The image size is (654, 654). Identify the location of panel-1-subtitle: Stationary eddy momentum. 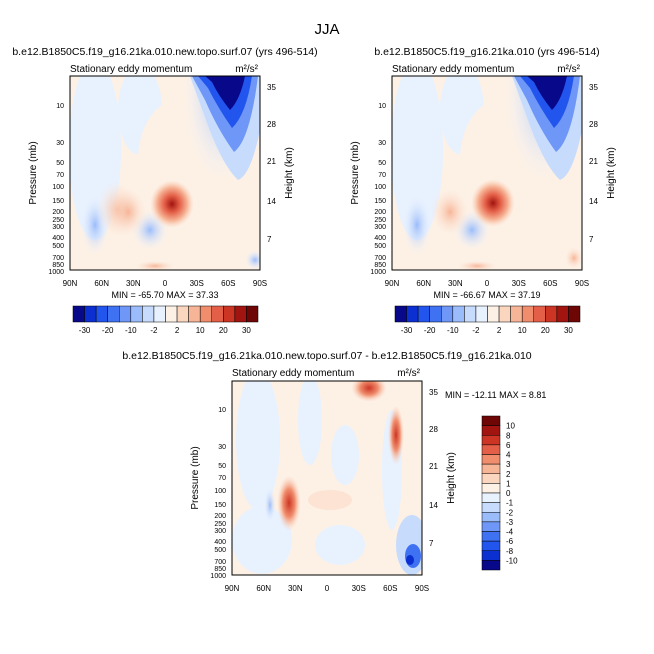
(131, 69).